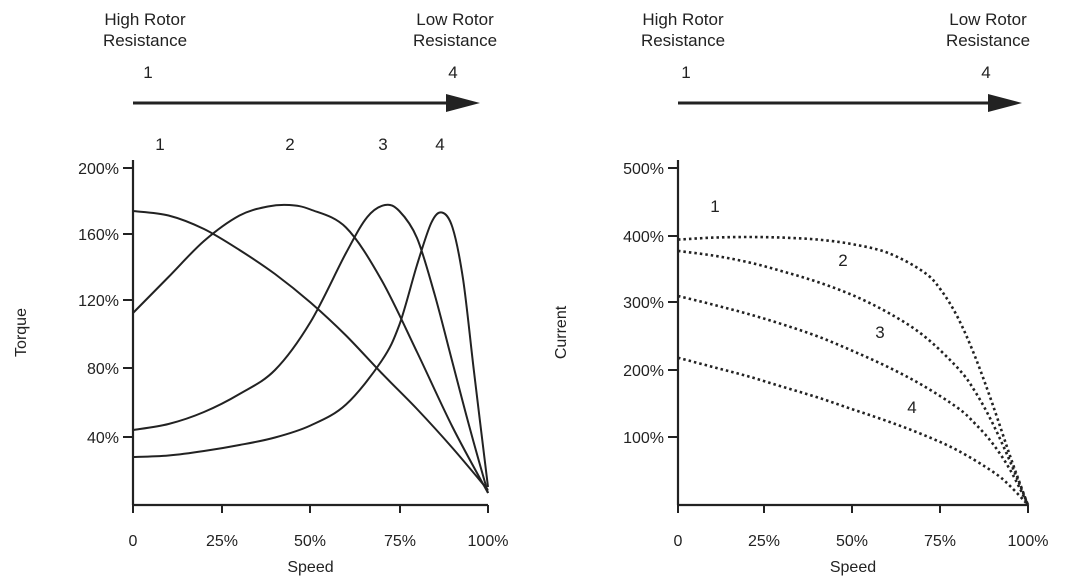  I want to click on y-axis-label: Torque, so click(21, 332).